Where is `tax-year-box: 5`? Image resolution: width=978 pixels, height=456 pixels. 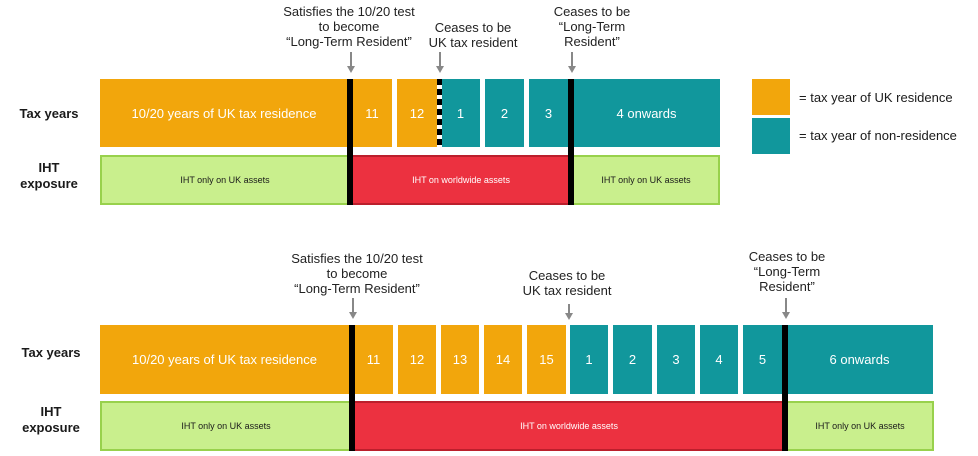 tax-year-box: 5 is located at coordinates (762, 359).